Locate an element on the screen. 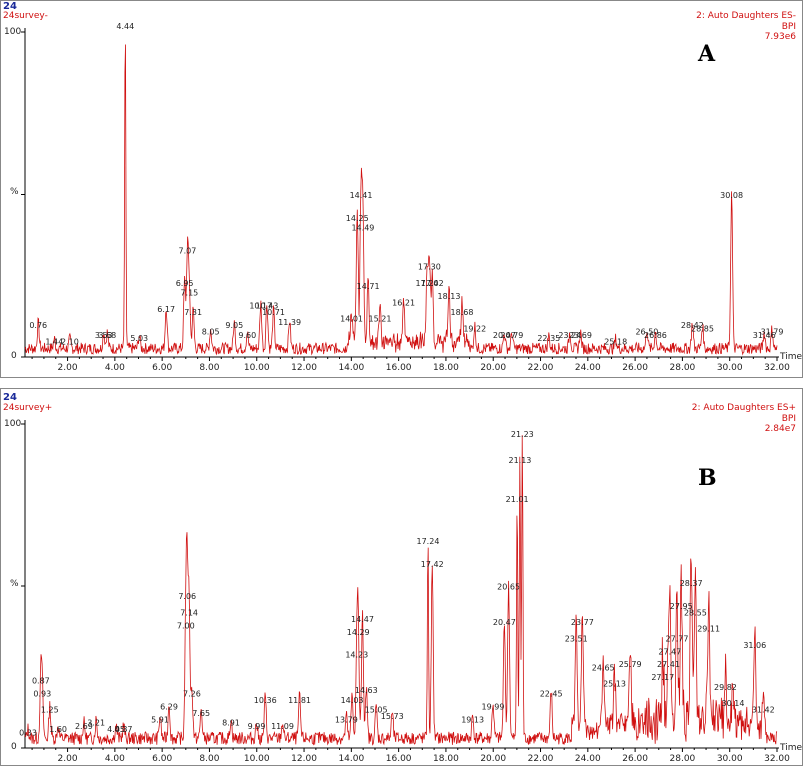 This screenshot has height=767, width=803. peak-label: 18.13 is located at coordinates (449, 296).